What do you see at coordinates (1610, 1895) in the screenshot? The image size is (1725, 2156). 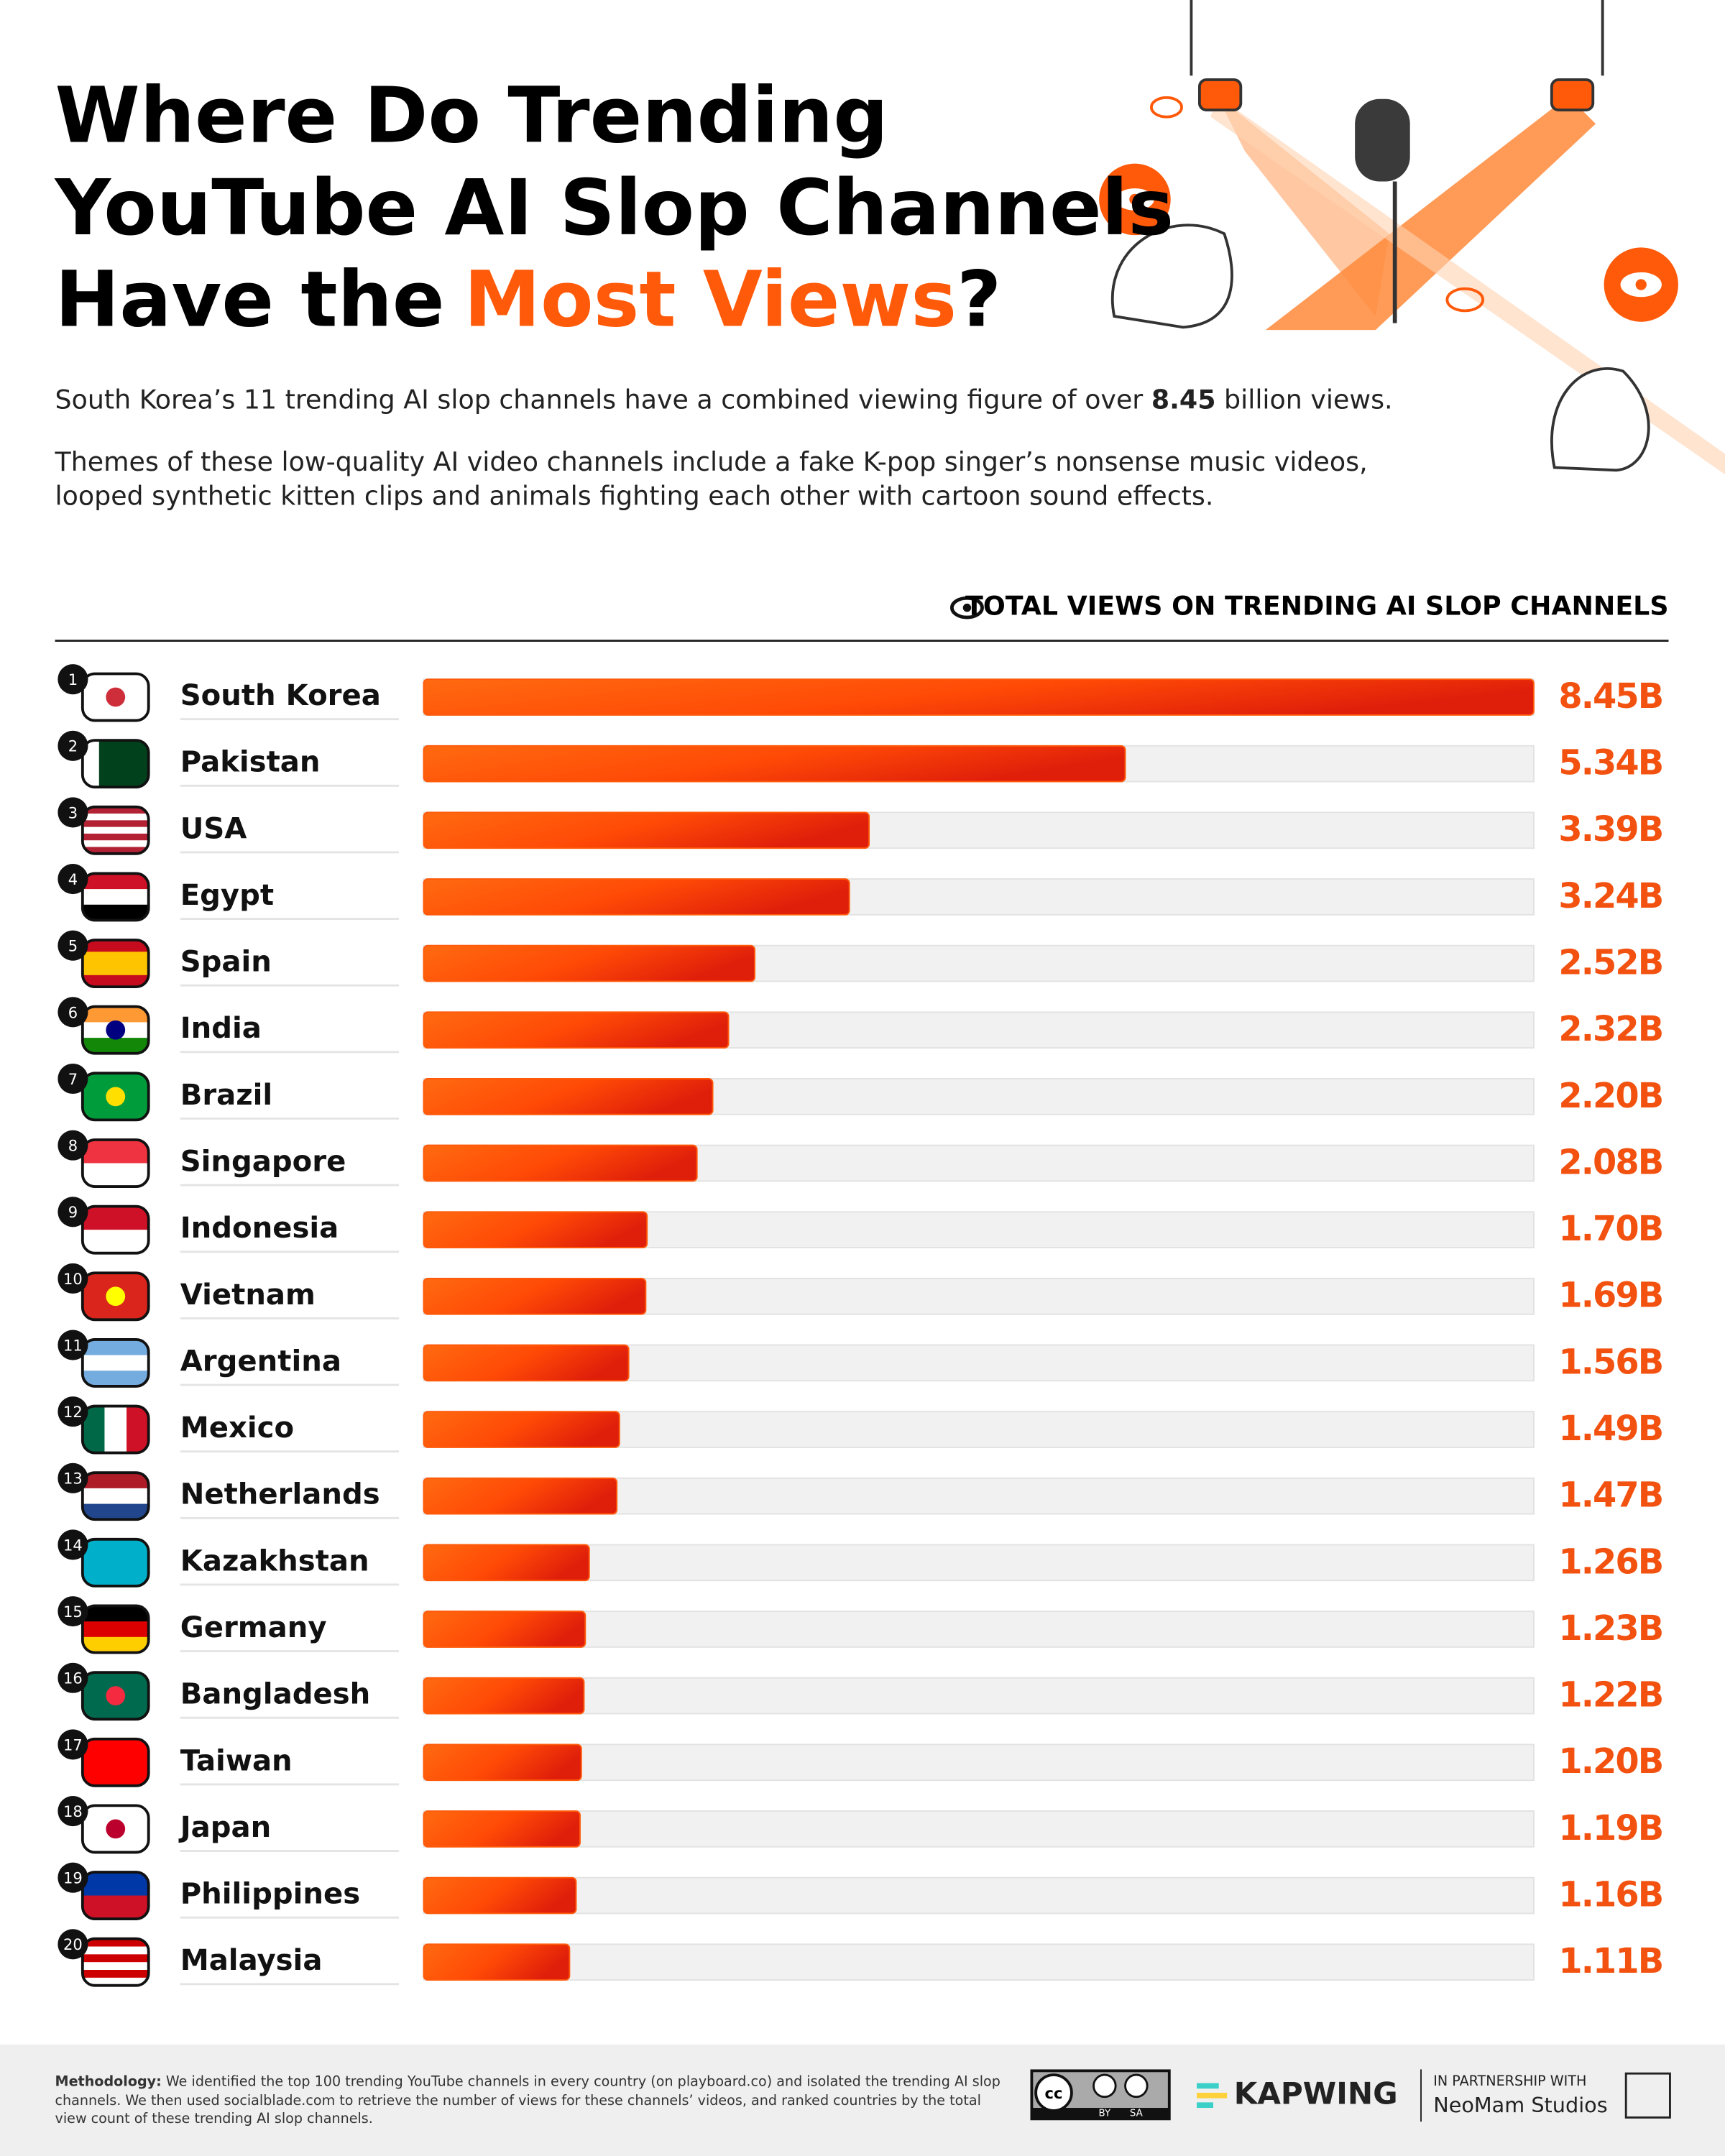 I see `value-label: 1.16B` at bounding box center [1610, 1895].